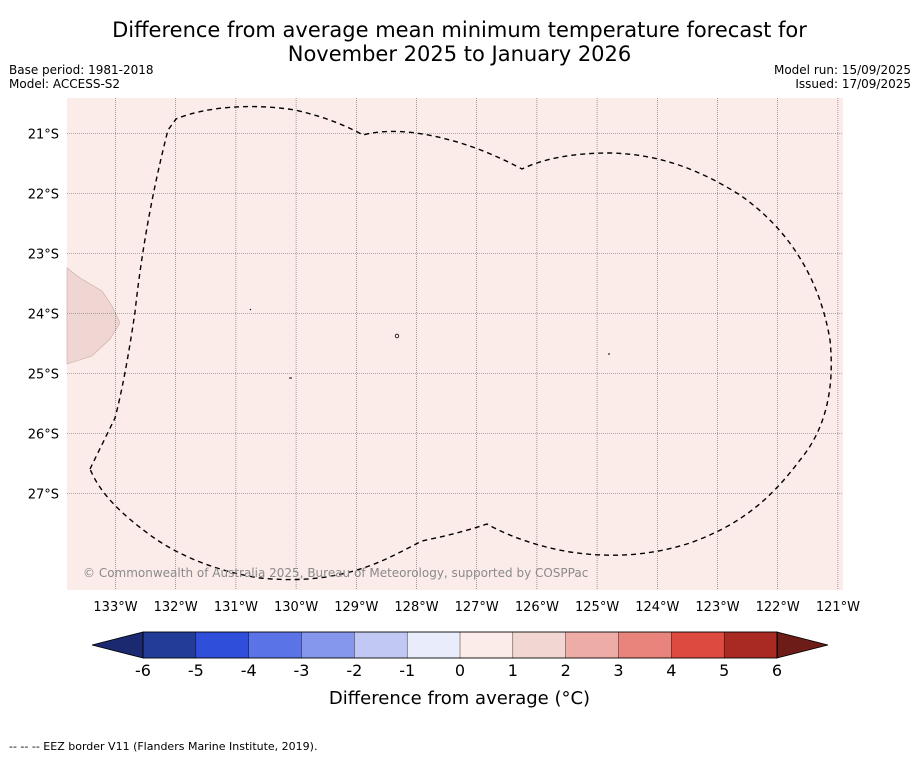 This screenshot has width=919, height=758. What do you see at coordinates (43, 255) in the screenshot?
I see `lat-label: 23°S` at bounding box center [43, 255].